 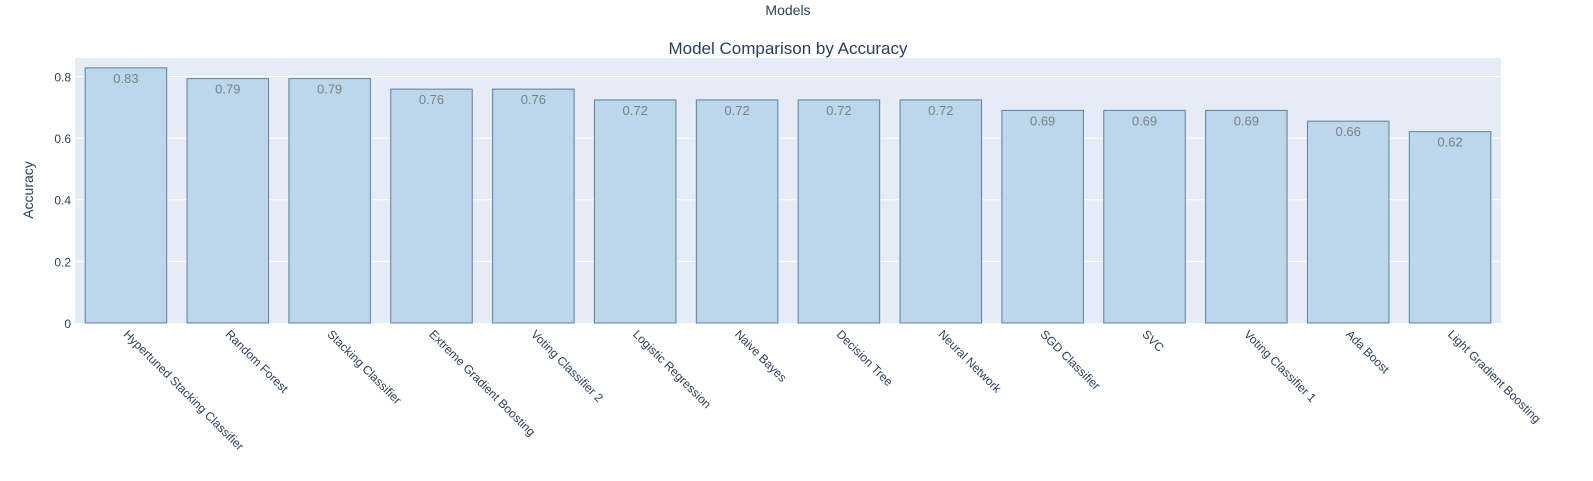 I want to click on x-tick-label: Logistic Regression, so click(x=672, y=369).